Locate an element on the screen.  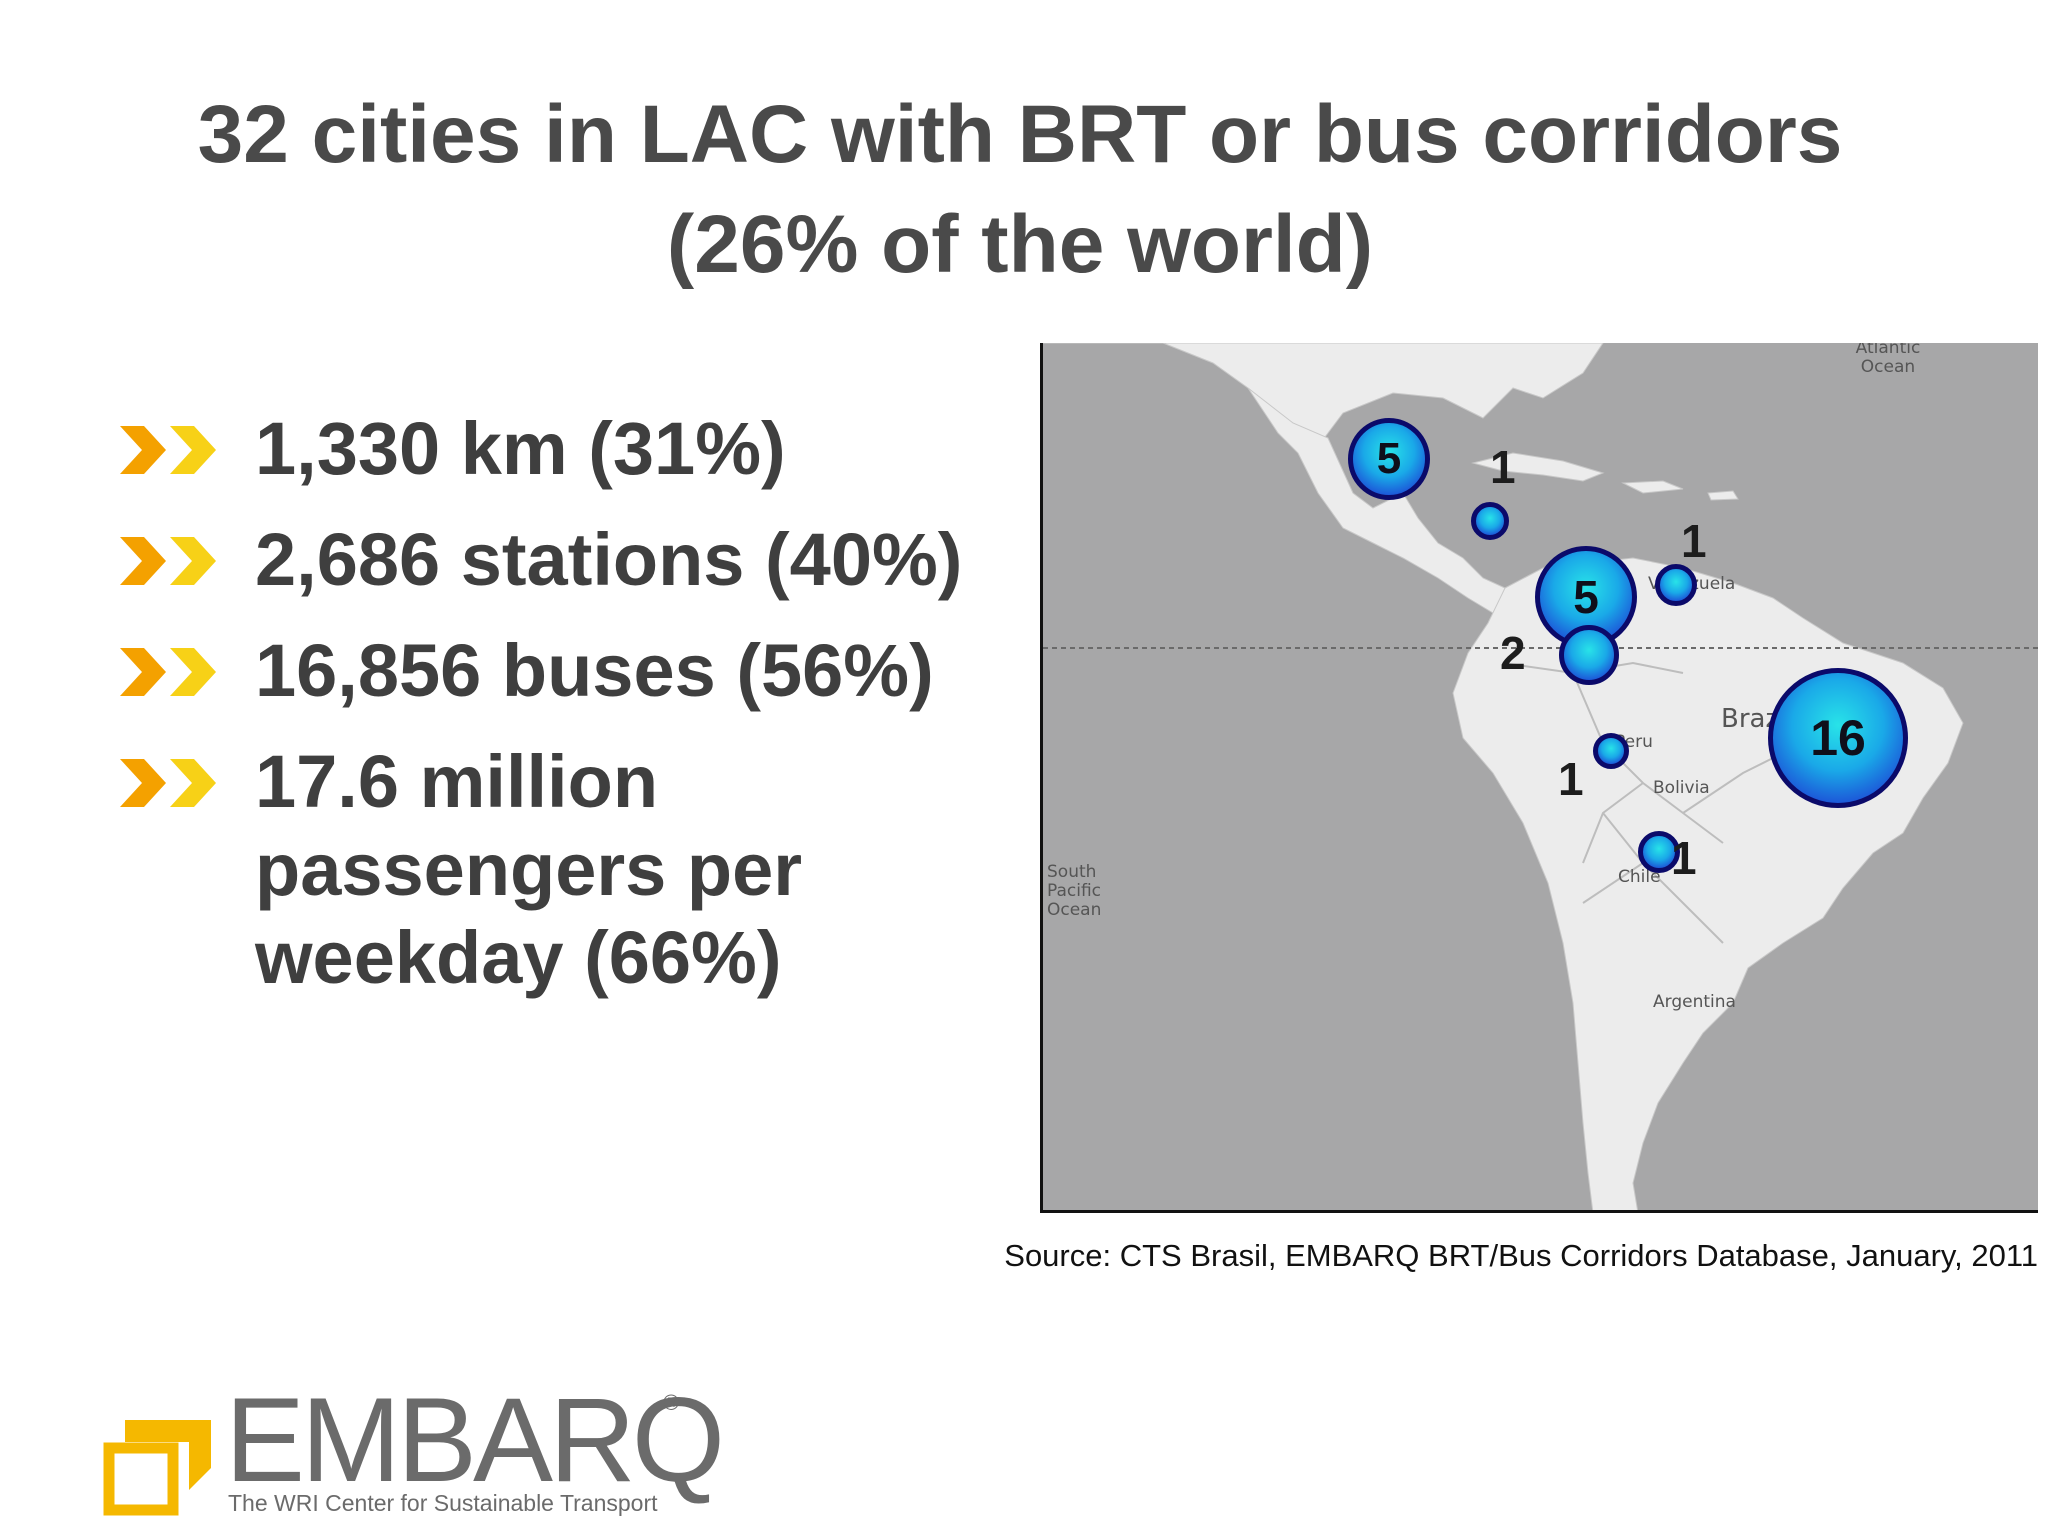
city-cluster-marker-chile is located at coordinates (1659, 852).